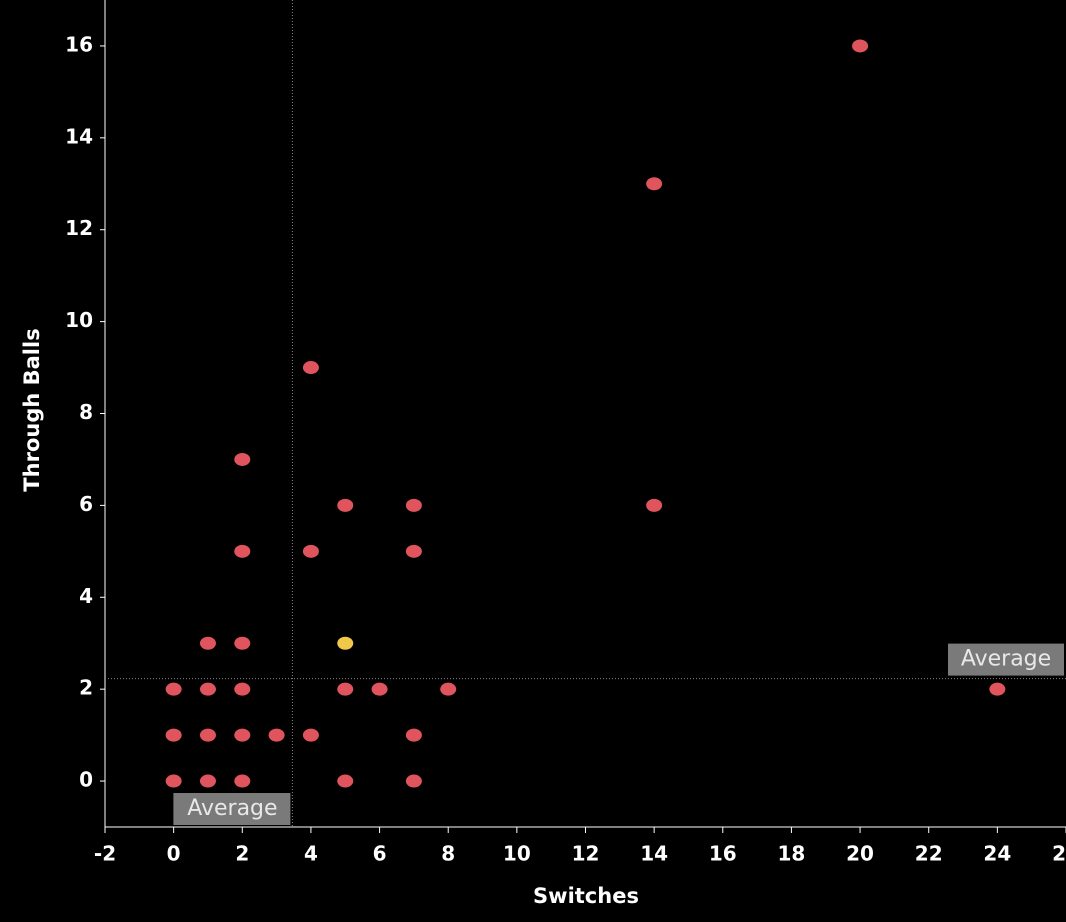  I want to click on x-tick-label: 12, so click(586, 854).